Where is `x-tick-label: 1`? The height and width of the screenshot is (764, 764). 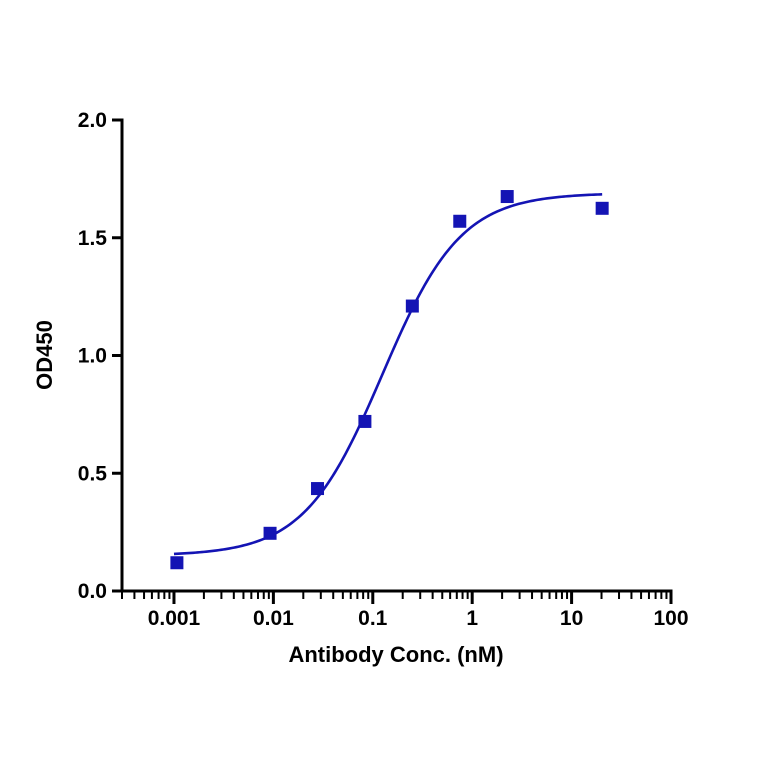
x-tick-label: 1 is located at coordinates (472, 618).